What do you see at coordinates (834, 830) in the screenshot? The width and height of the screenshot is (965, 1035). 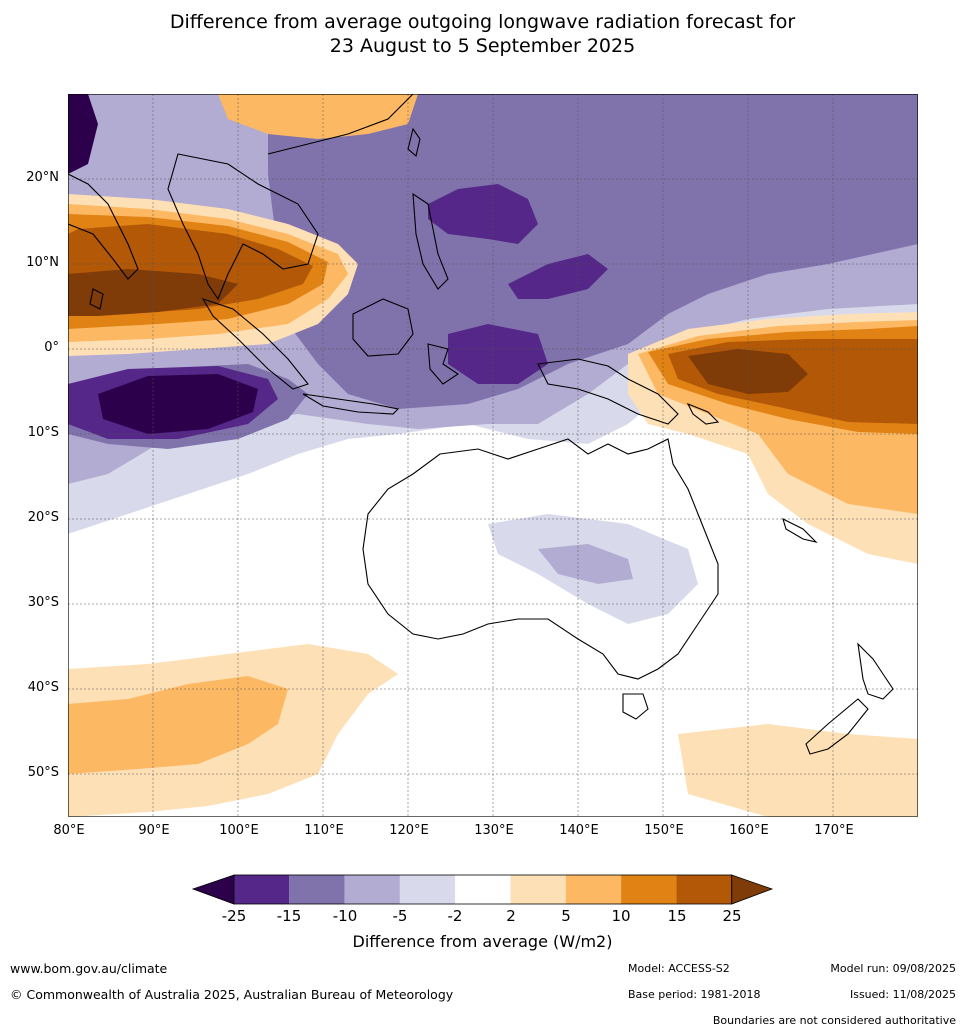 I see `lon-label: 170°E` at bounding box center [834, 830].